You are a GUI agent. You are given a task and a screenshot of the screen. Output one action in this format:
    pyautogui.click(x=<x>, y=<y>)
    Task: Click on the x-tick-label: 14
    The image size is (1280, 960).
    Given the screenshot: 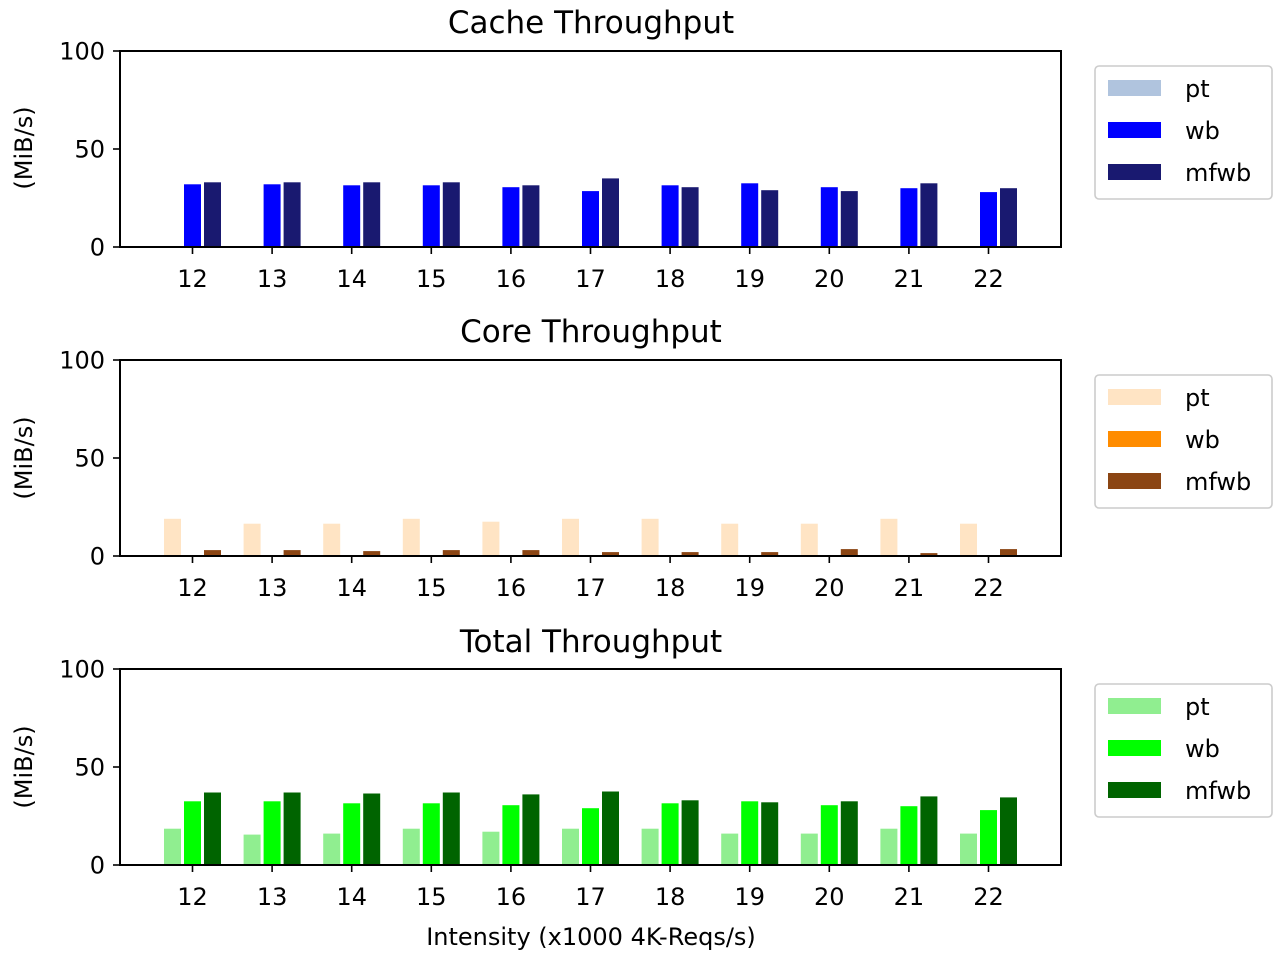 What is the action you would take?
    pyautogui.click(x=351, y=588)
    